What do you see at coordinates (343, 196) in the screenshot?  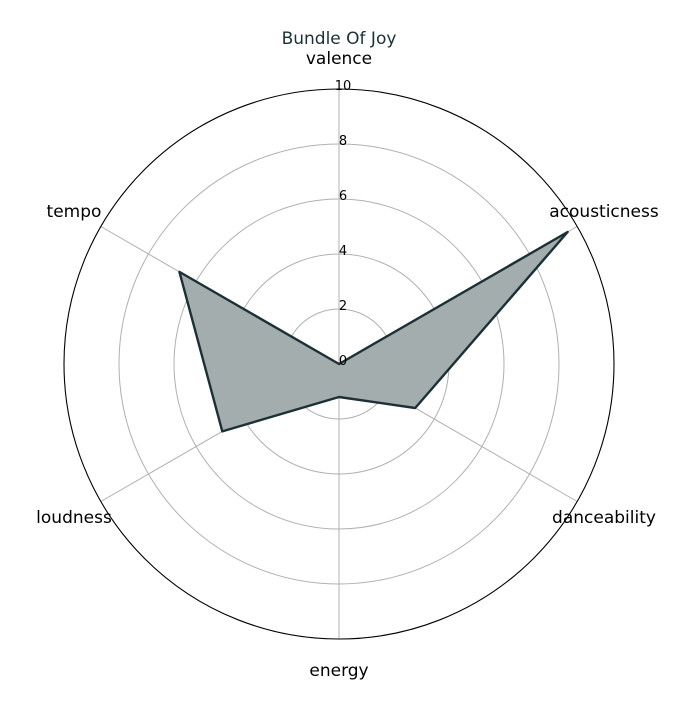 I see `r-tick-label: 6` at bounding box center [343, 196].